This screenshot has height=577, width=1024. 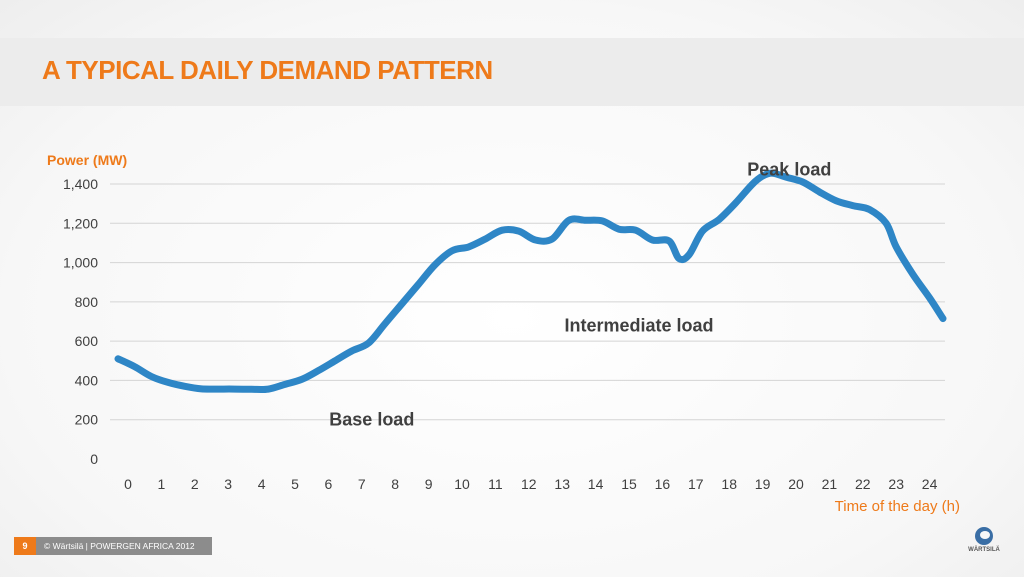 I want to click on x-tick-label: 12, so click(x=529, y=484).